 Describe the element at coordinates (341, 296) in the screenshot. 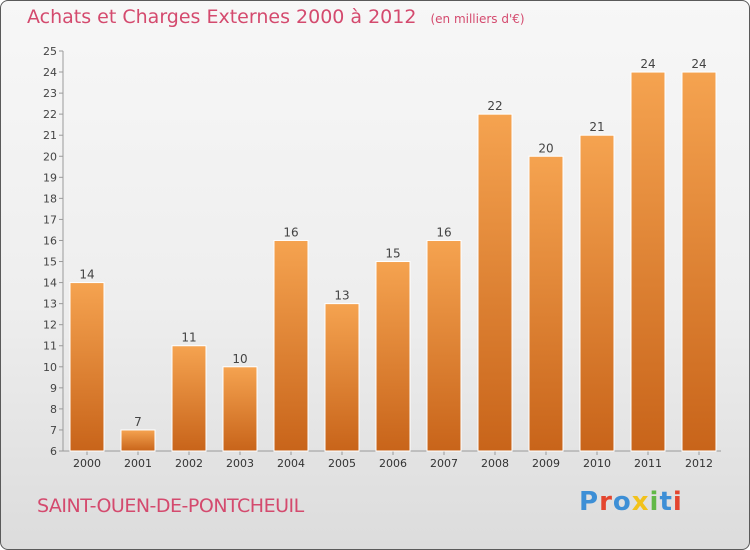

I see `bar-value-label: 13` at that location.